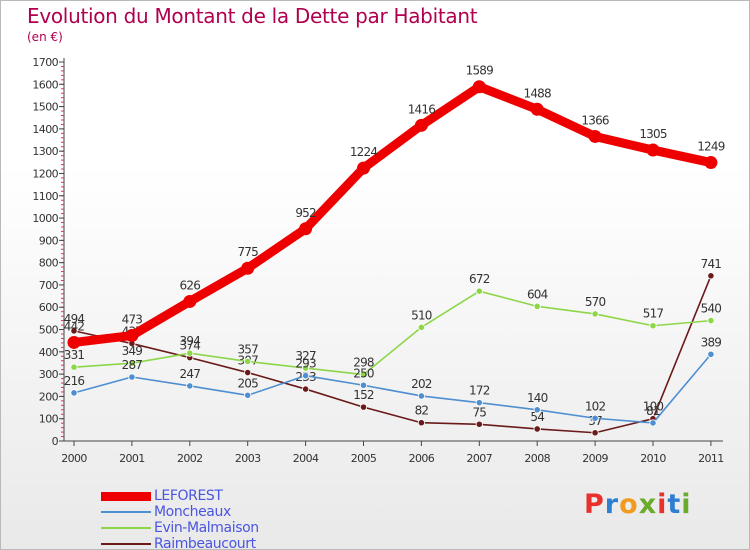 The width and height of the screenshot is (750, 550). What do you see at coordinates (45, 107) in the screenshot?
I see `y-tick-label: 1500` at bounding box center [45, 107].